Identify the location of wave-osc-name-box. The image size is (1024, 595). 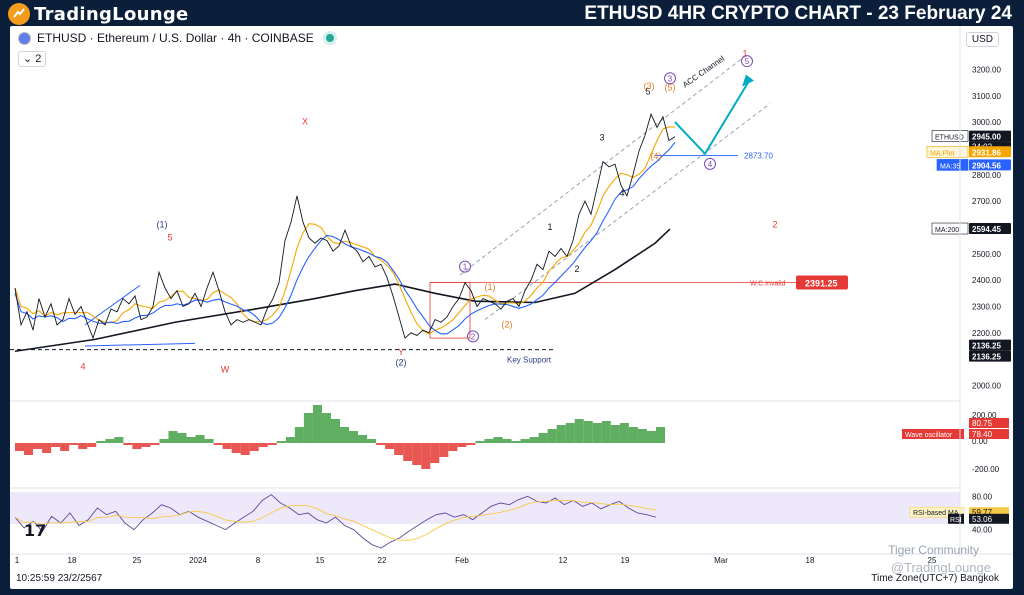
(933, 434).